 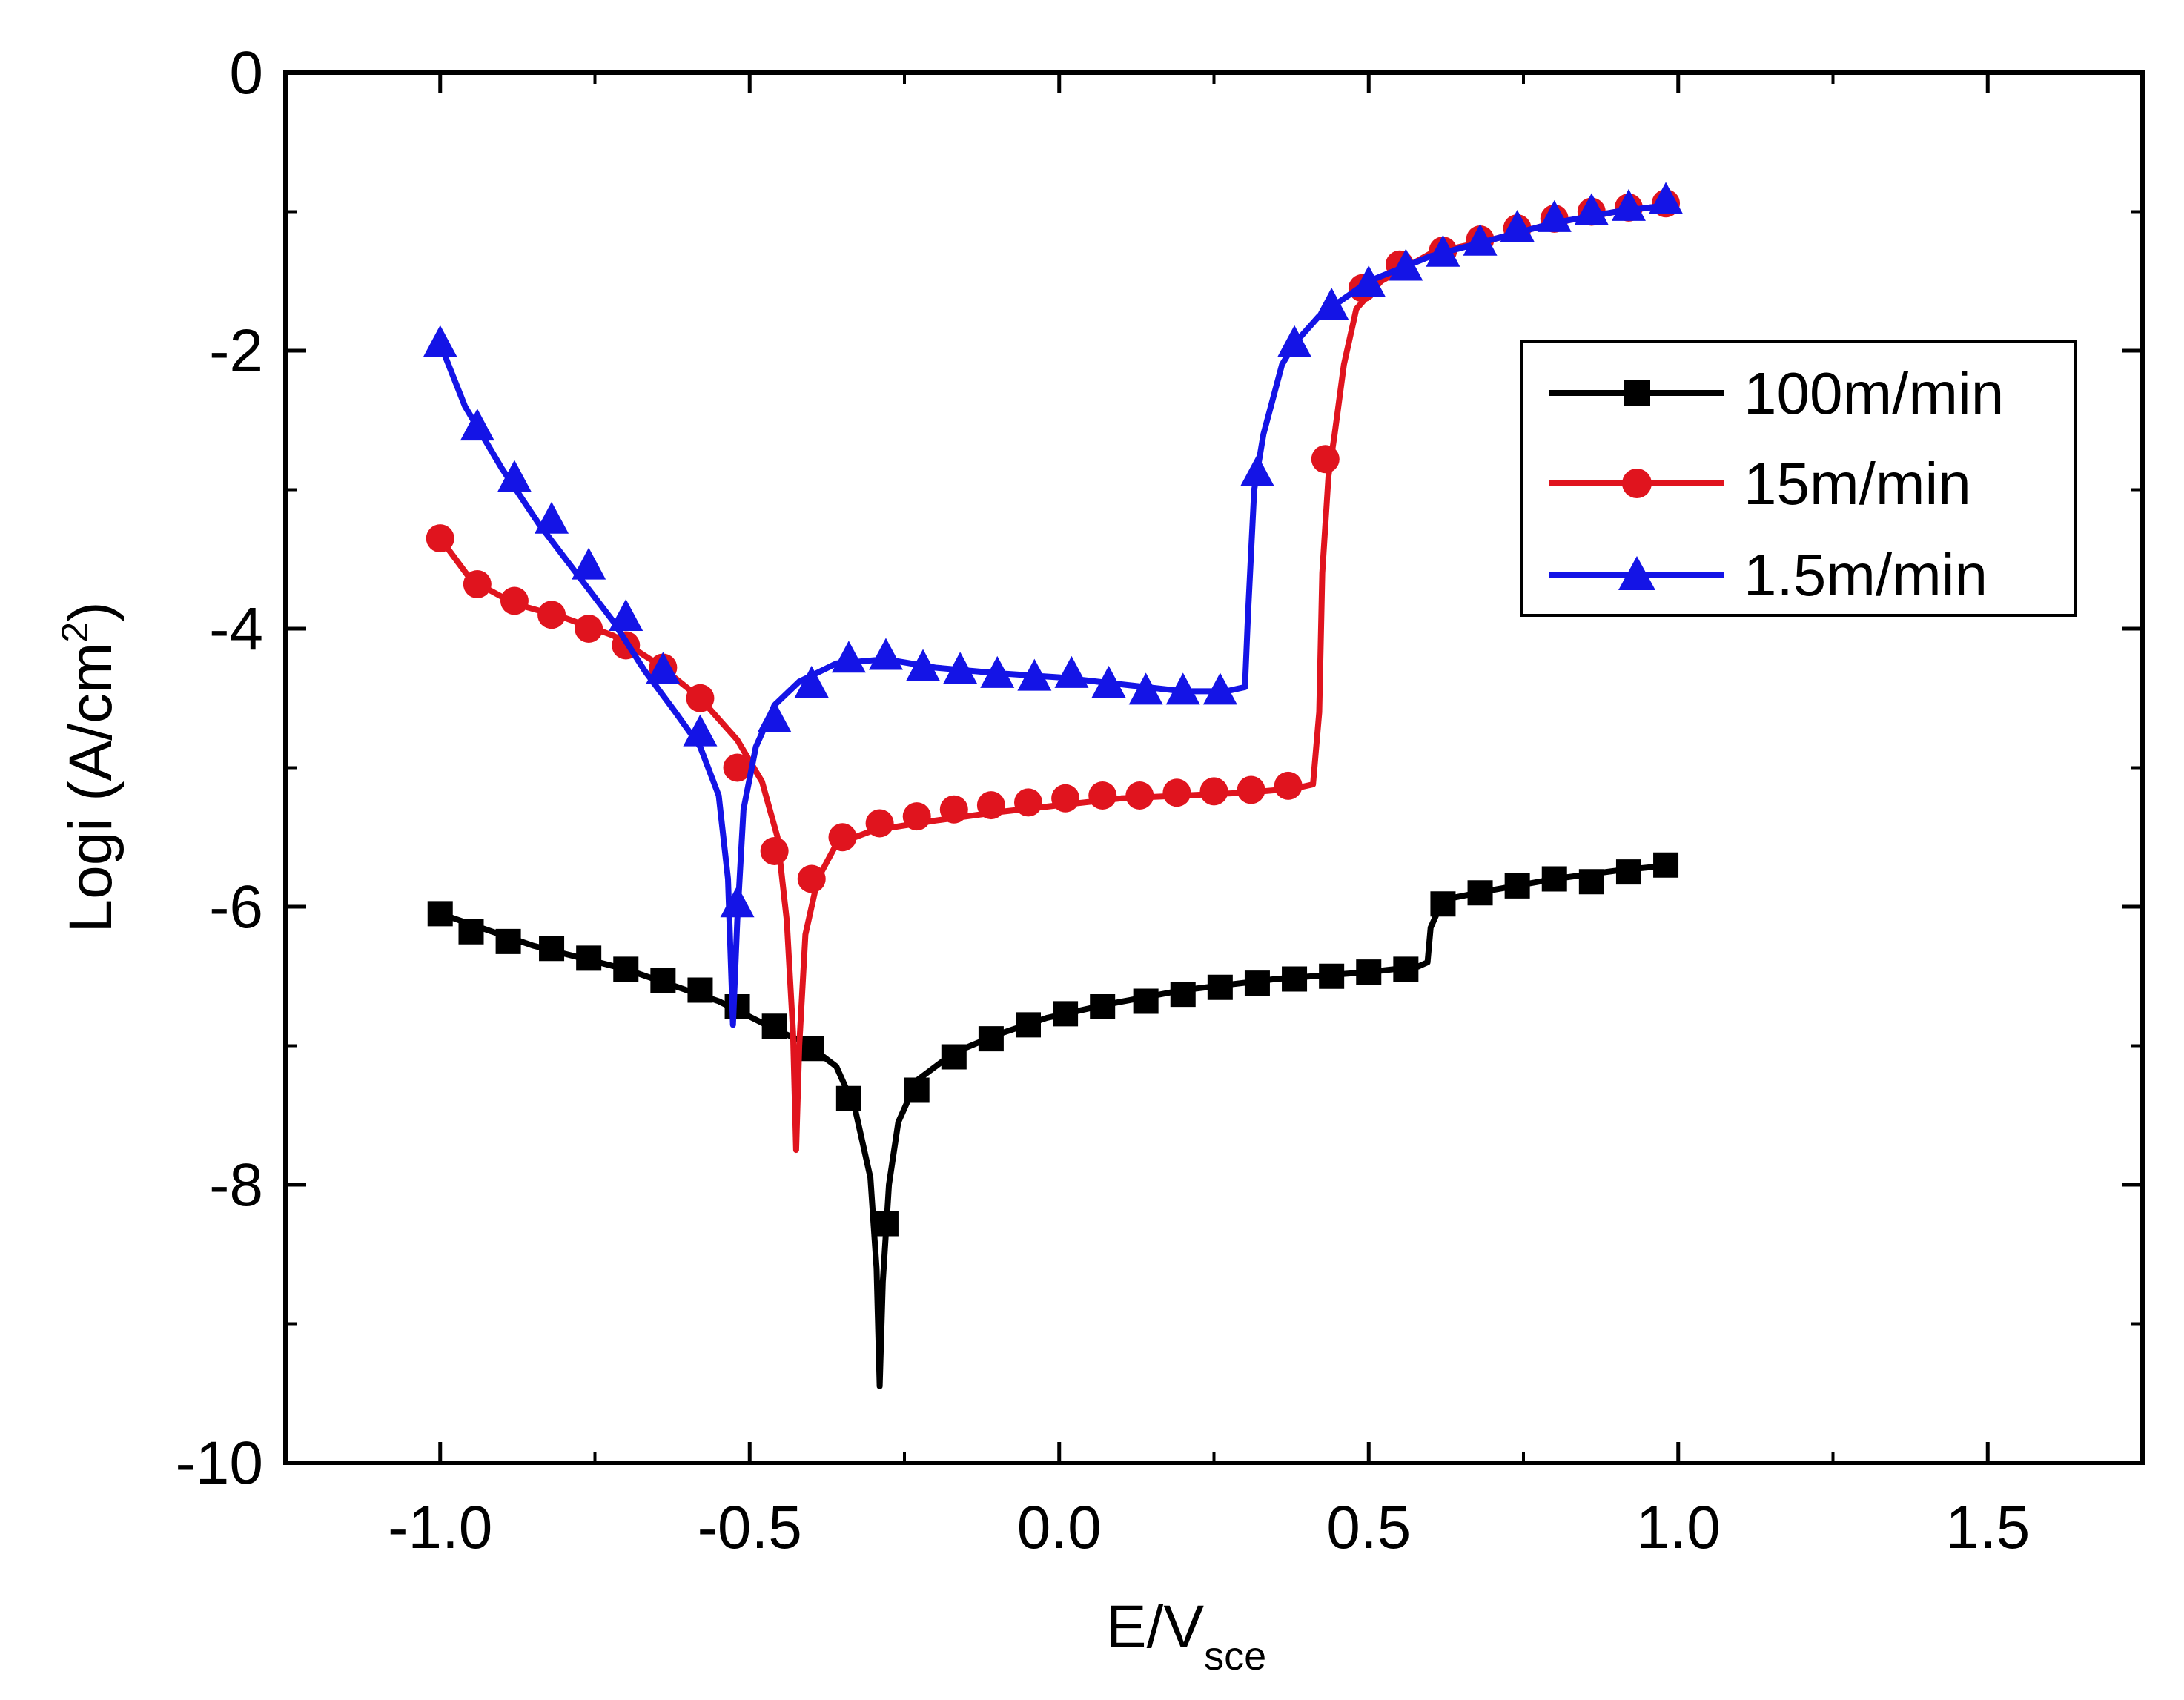 I want to click on x-tick-label: 1.5, so click(x=1988, y=1527).